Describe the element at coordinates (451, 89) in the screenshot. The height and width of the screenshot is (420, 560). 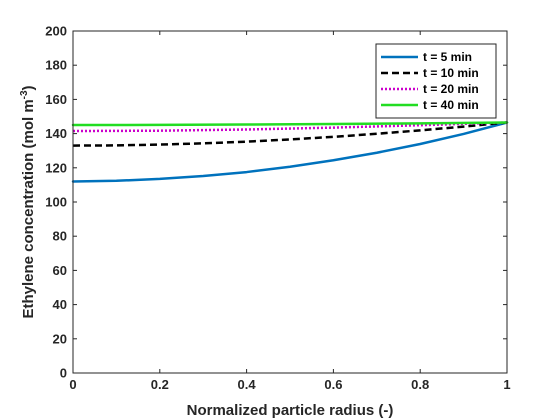
I see `legend-label-3: t = 20 min` at that location.